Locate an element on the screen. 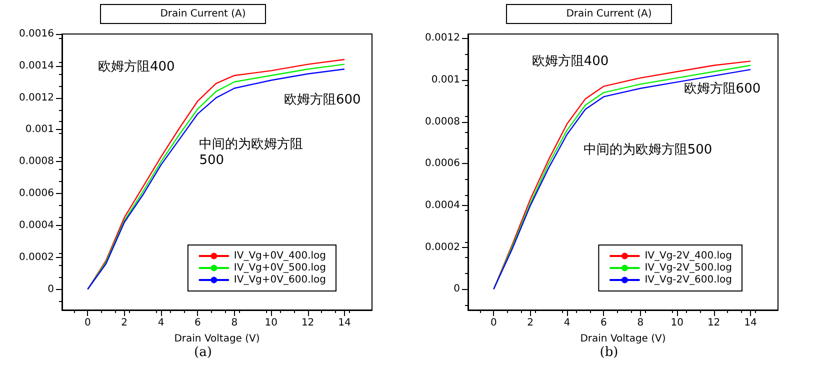 The image size is (813, 366). legend-label: IV_Vg-2V_400.log is located at coordinates (688, 256).